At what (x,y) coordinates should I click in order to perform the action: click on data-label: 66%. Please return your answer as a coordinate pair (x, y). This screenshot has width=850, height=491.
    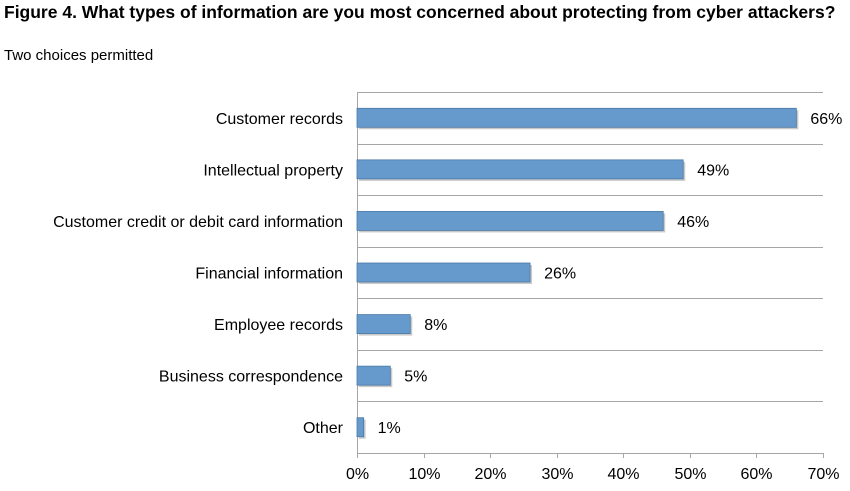
    Looking at the image, I should click on (826, 119).